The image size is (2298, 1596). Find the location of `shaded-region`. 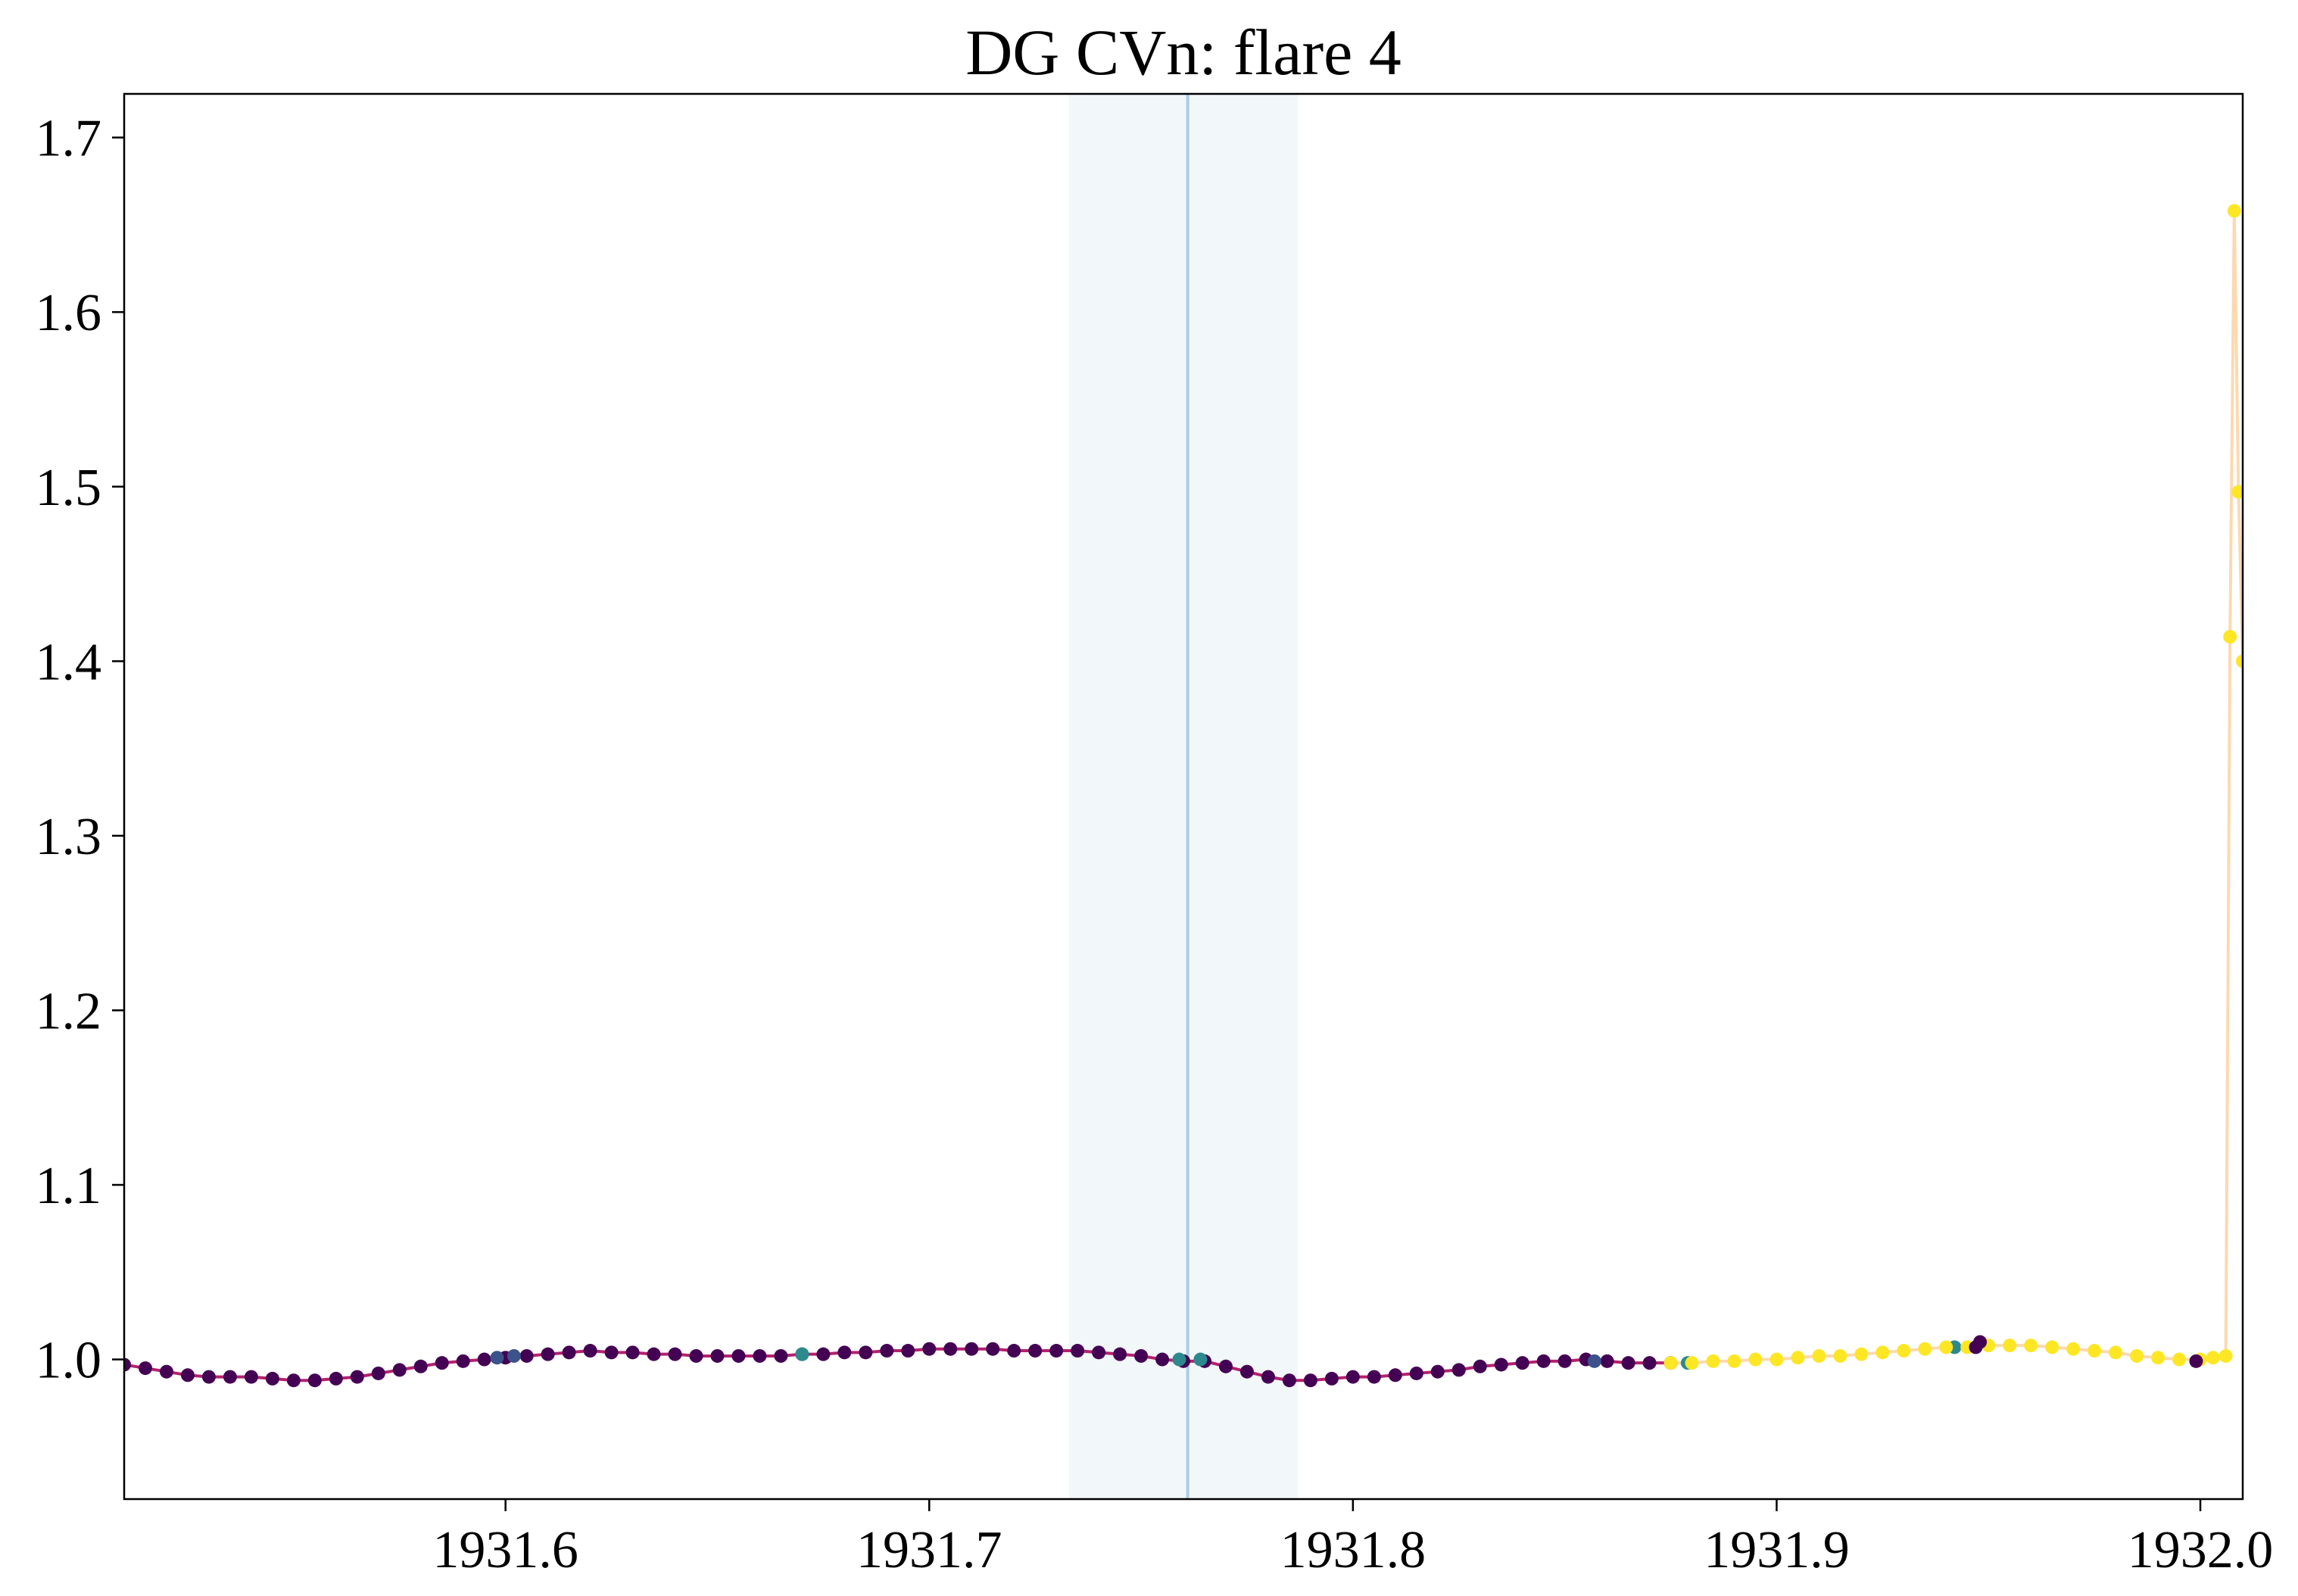

shaded-region is located at coordinates (1183, 796).